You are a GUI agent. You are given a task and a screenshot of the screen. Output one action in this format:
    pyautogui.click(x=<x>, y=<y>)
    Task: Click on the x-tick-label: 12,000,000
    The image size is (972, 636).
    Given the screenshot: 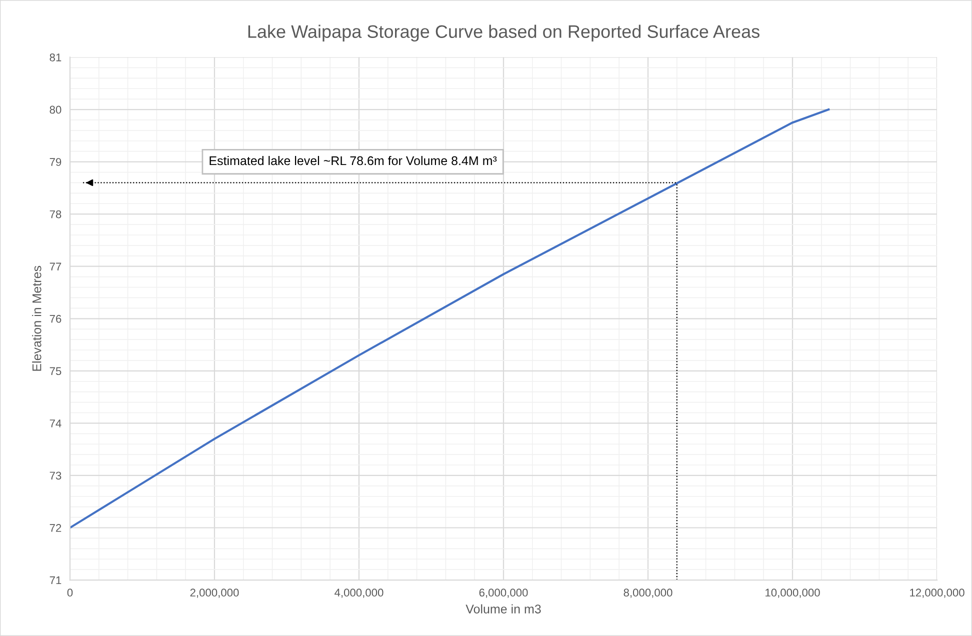 What is the action you would take?
    pyautogui.click(x=937, y=593)
    